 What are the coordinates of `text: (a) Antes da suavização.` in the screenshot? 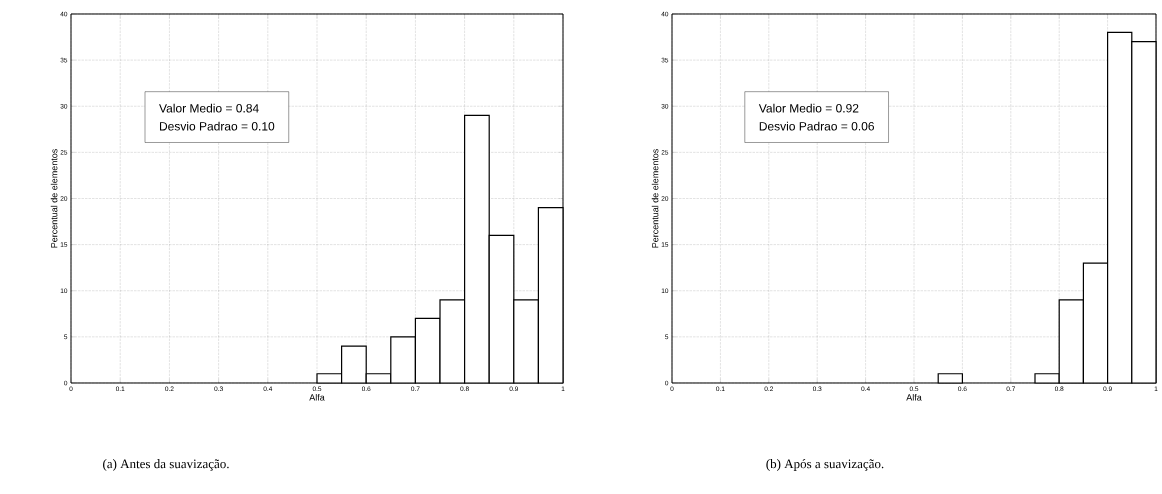 It's located at (166, 465).